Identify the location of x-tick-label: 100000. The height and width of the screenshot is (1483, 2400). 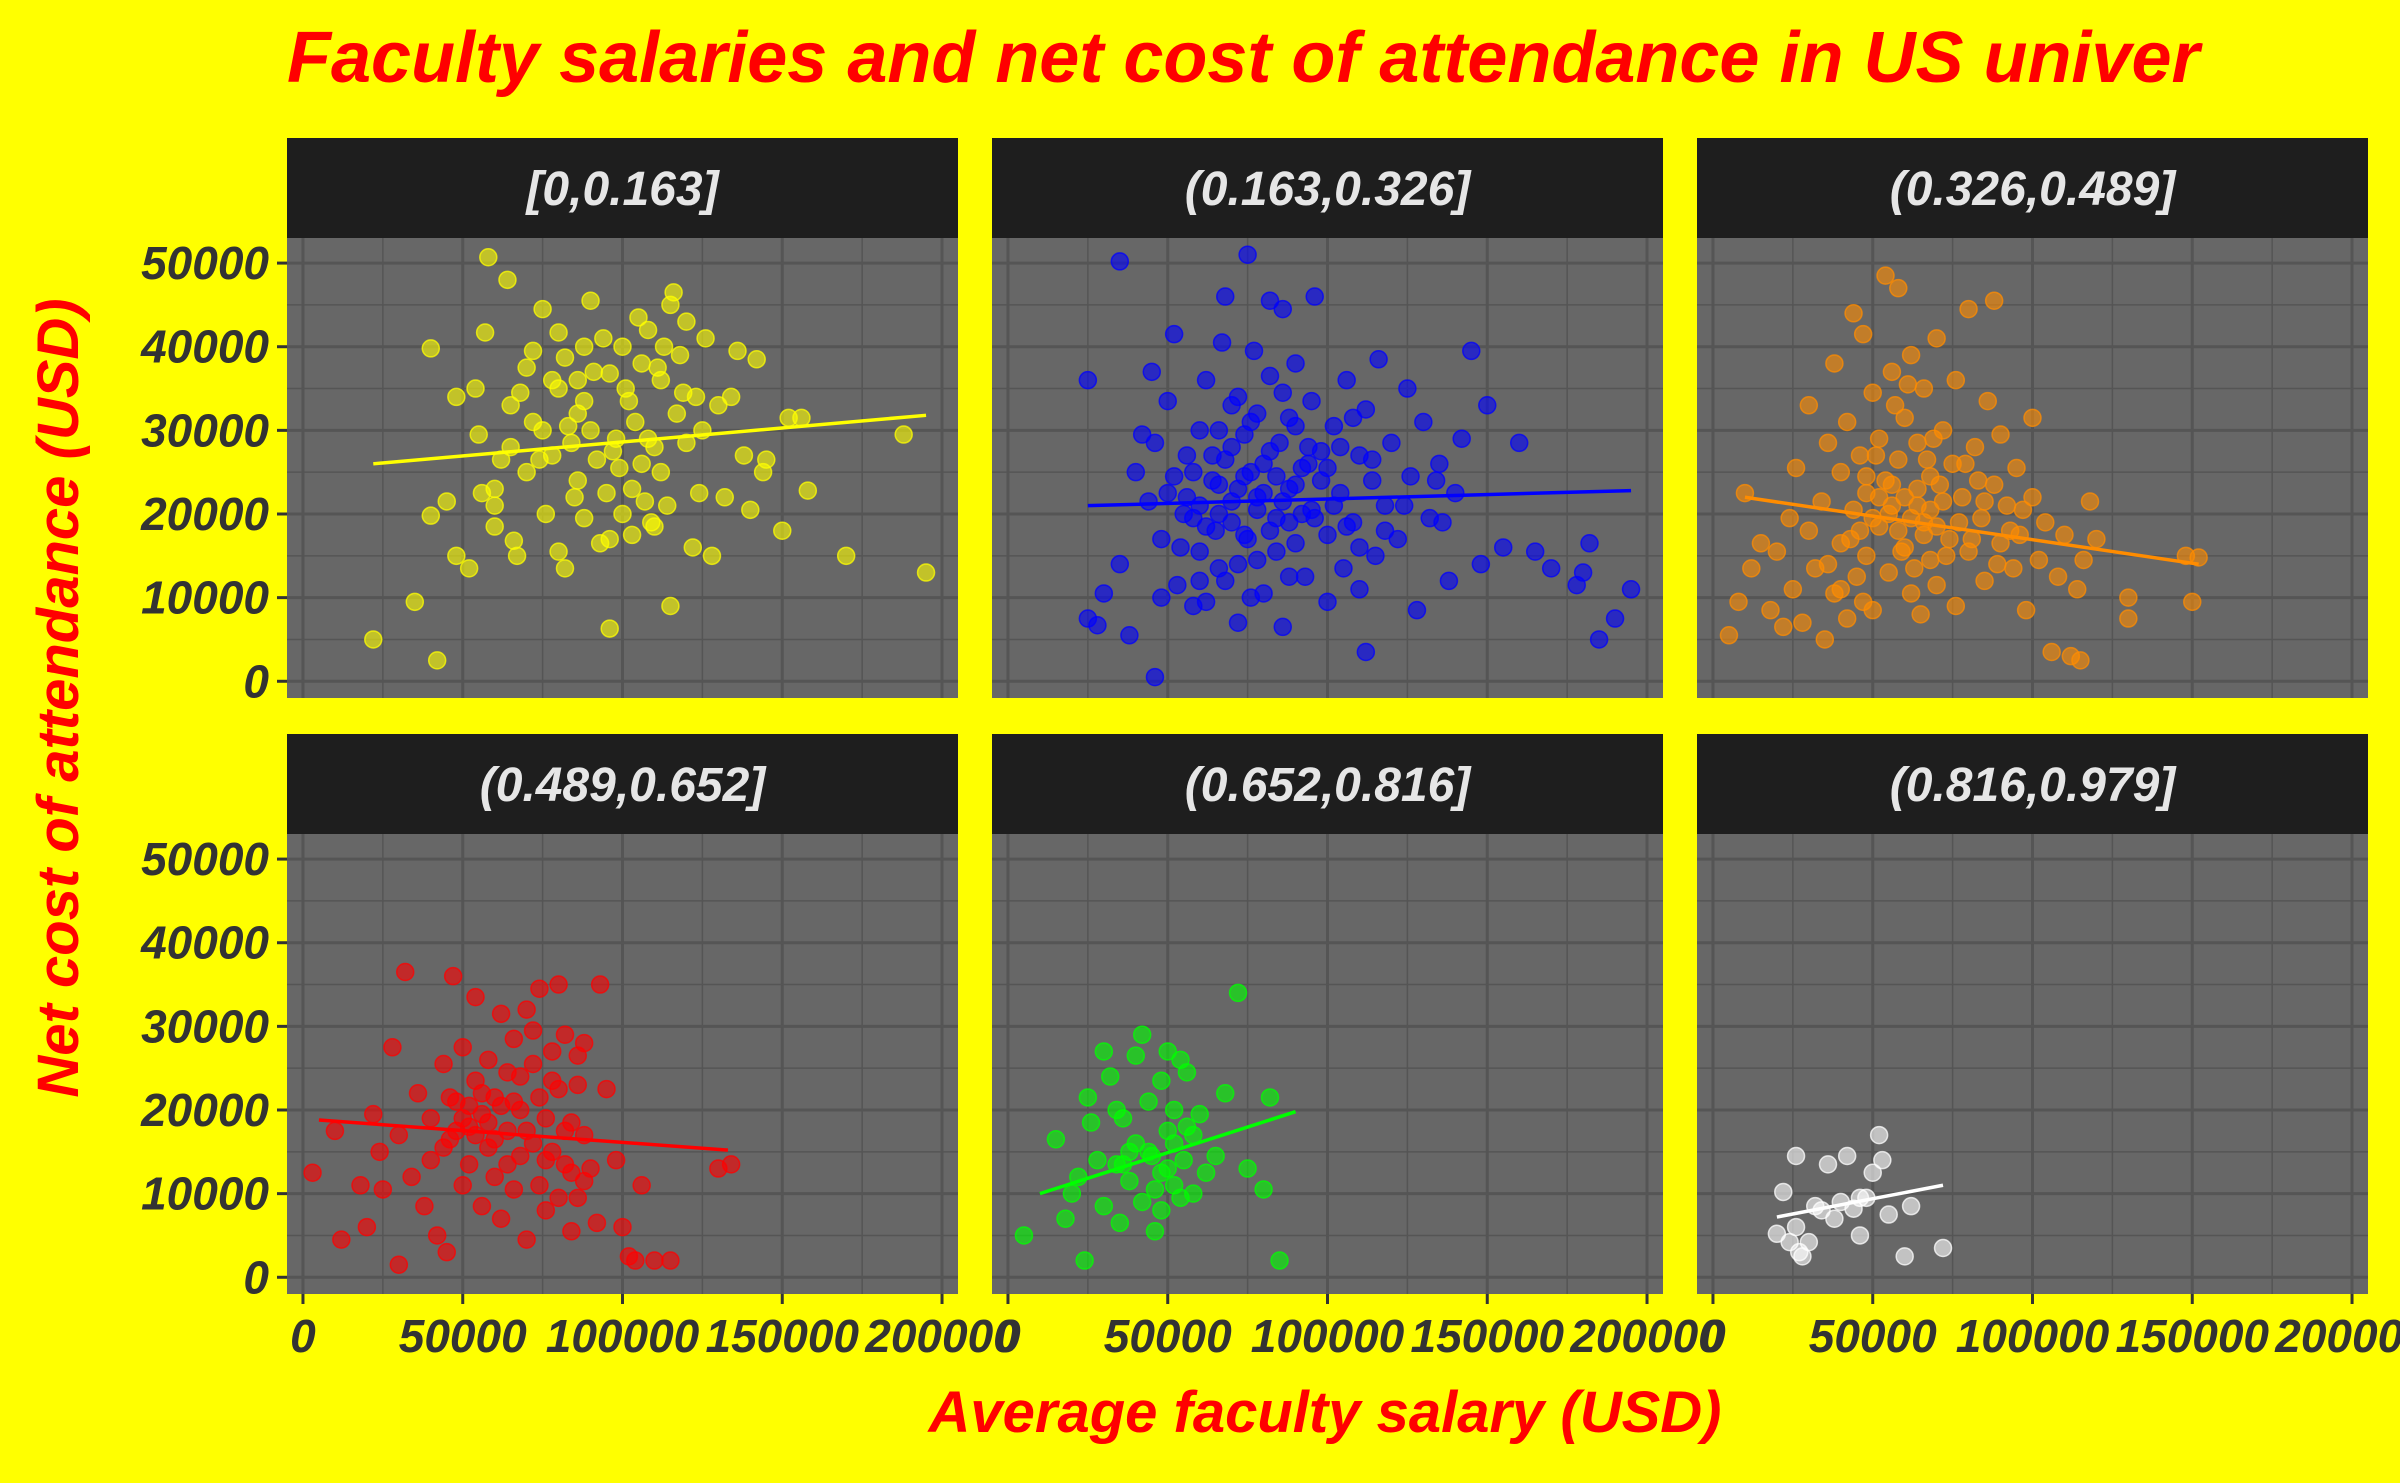
(1328, 1336).